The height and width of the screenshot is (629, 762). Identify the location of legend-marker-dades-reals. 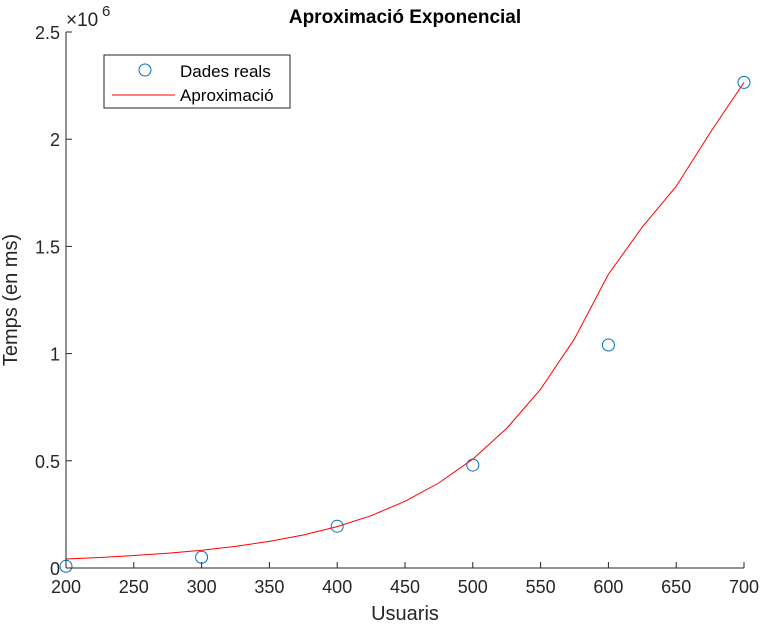
(145, 70).